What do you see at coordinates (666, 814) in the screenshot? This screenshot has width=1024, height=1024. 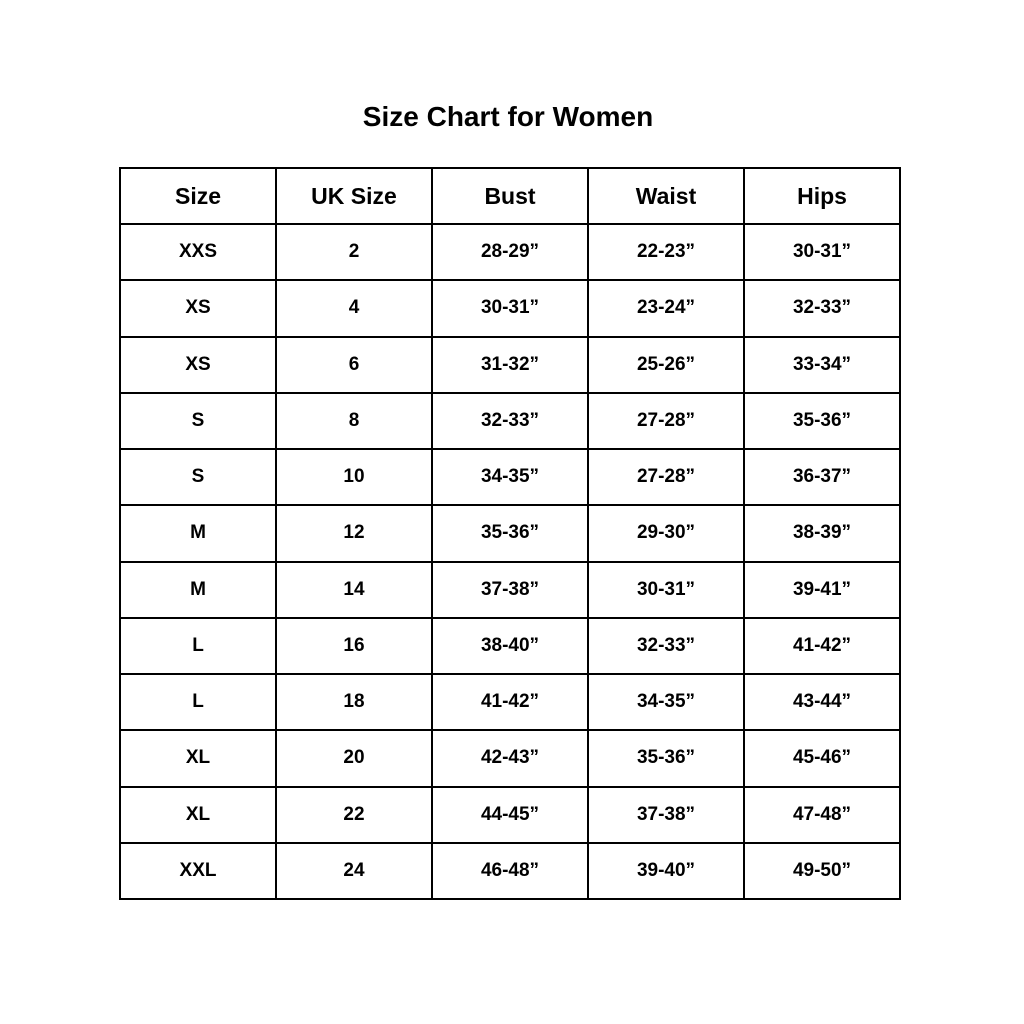 I see `cell-waist: 37-38”` at bounding box center [666, 814].